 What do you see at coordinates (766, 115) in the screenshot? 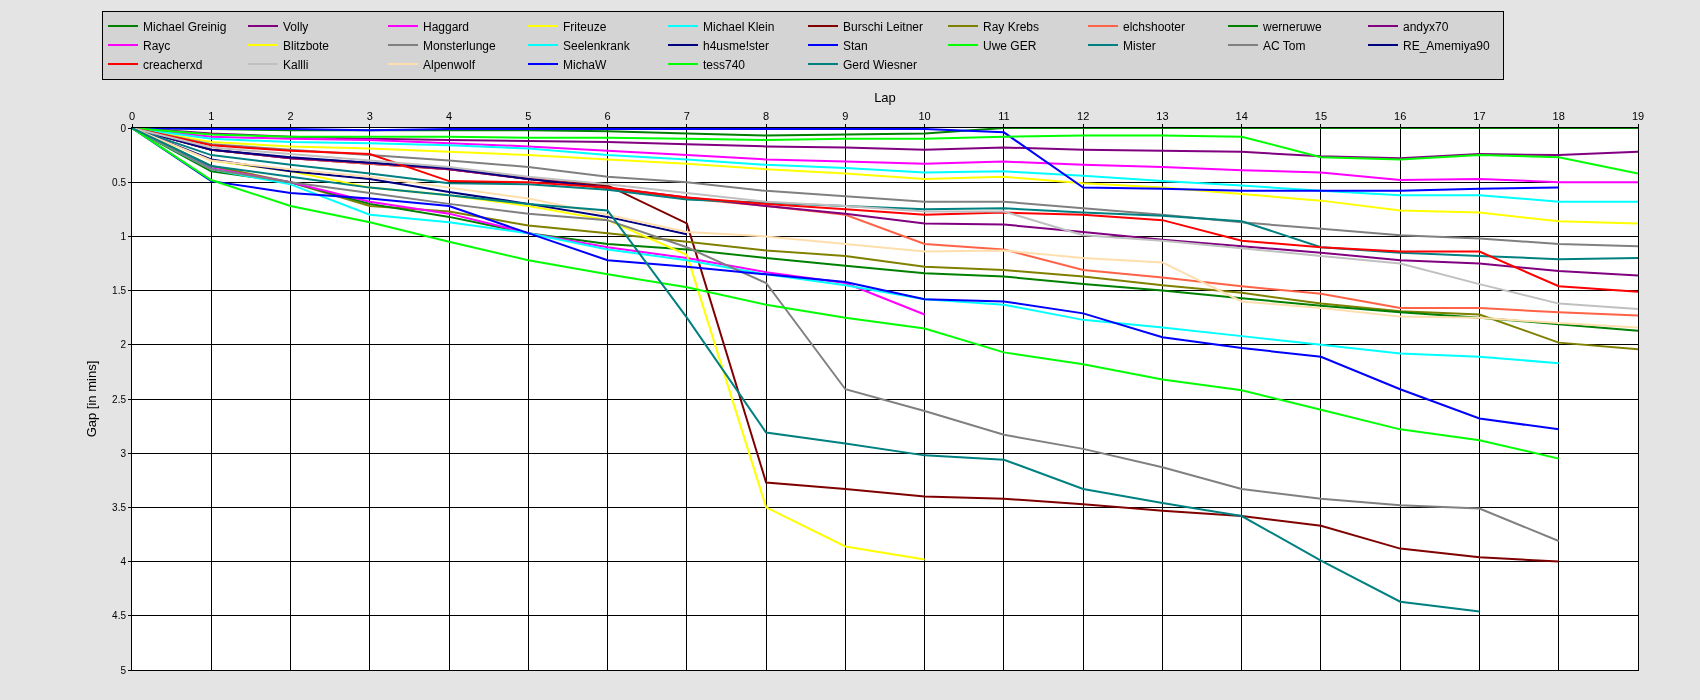
I see `x-tick-label: 8` at bounding box center [766, 115].